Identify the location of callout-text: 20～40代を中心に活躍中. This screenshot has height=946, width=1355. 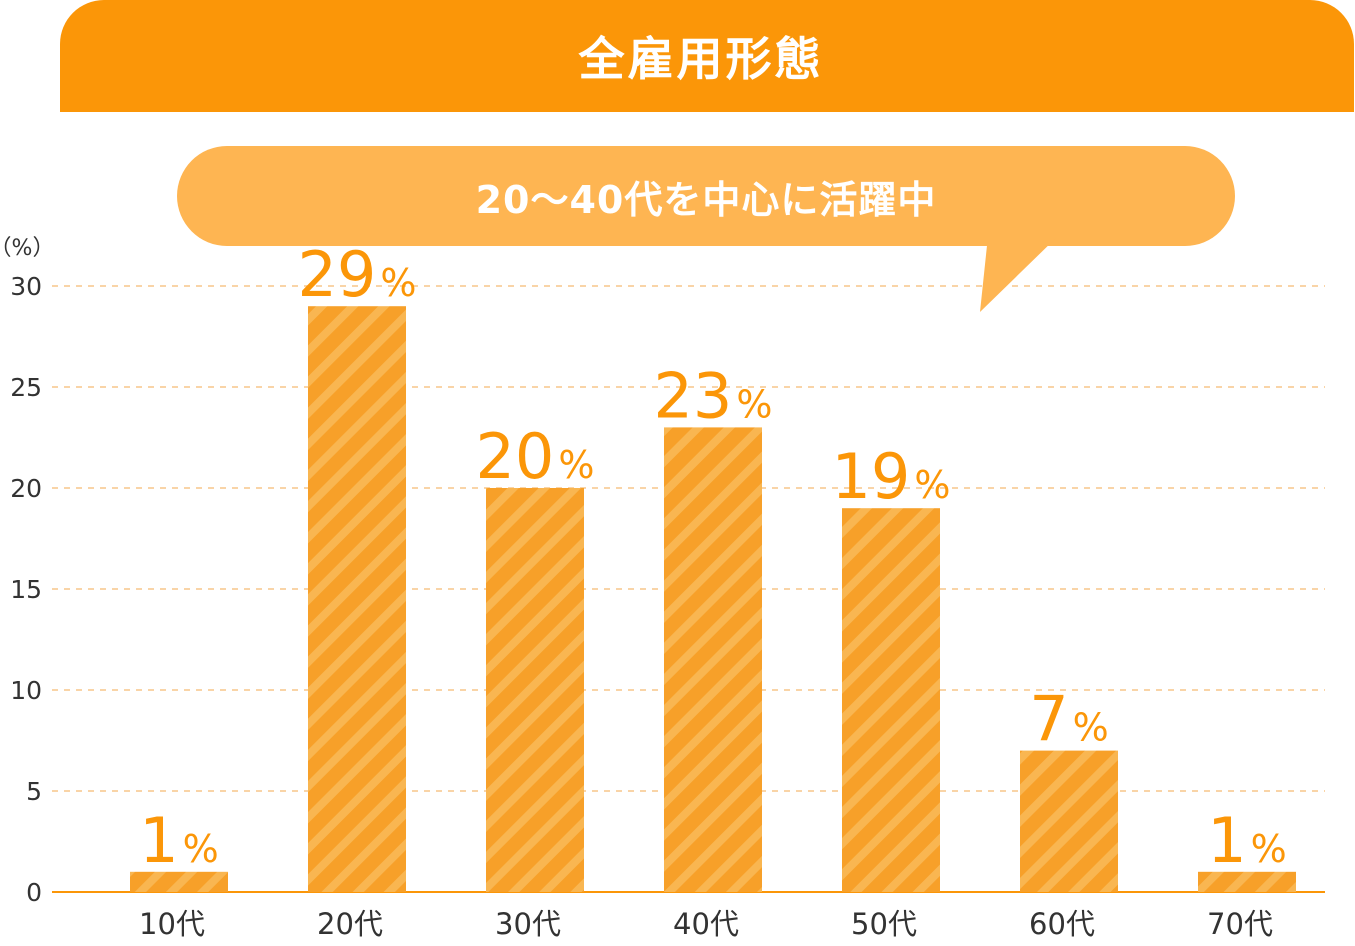
(706, 199).